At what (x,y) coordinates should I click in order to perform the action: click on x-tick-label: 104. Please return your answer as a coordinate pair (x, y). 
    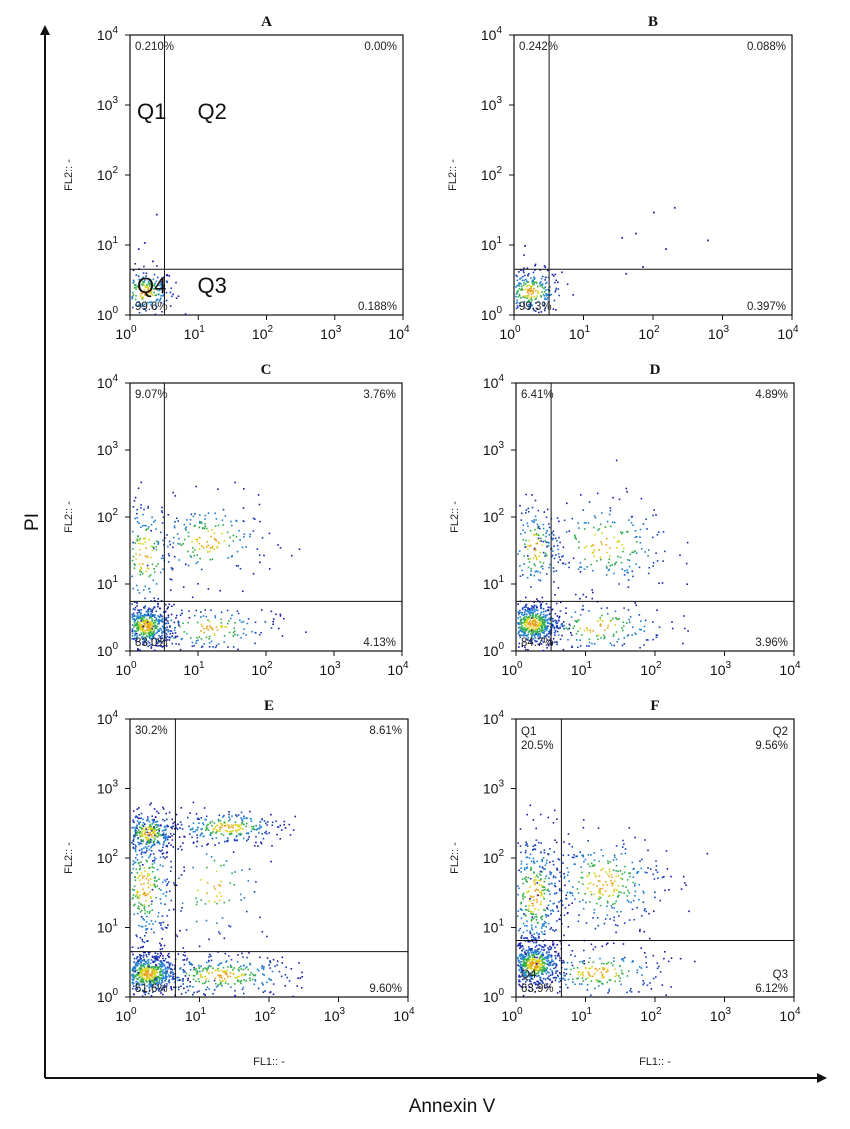
    Looking at the image, I should click on (404, 1015).